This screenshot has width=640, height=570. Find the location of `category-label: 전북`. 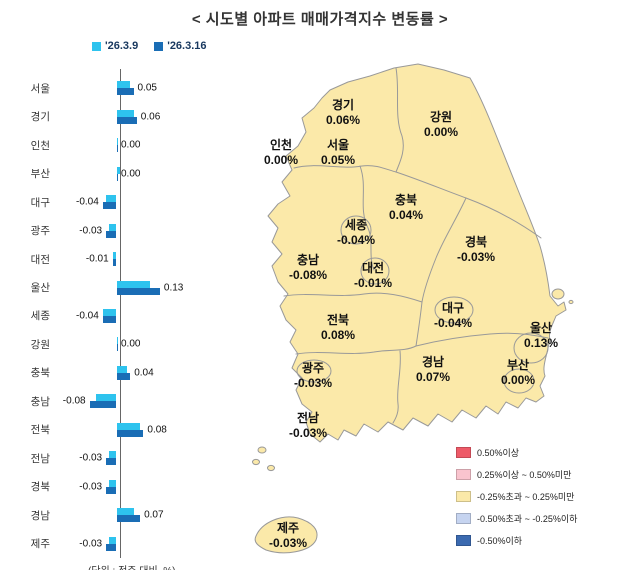

category-label: 전북 is located at coordinates (40, 430).